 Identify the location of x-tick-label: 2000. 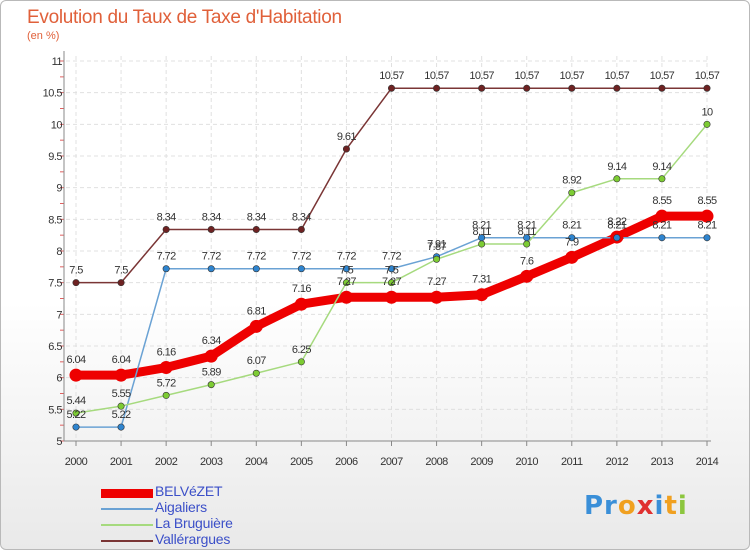
(76, 462).